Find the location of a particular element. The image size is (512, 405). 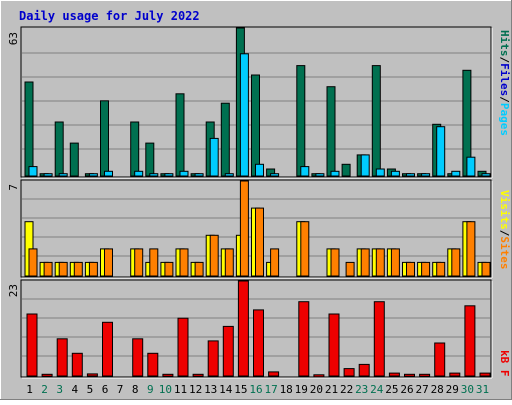

day-label: 17 is located at coordinates (270, 389).